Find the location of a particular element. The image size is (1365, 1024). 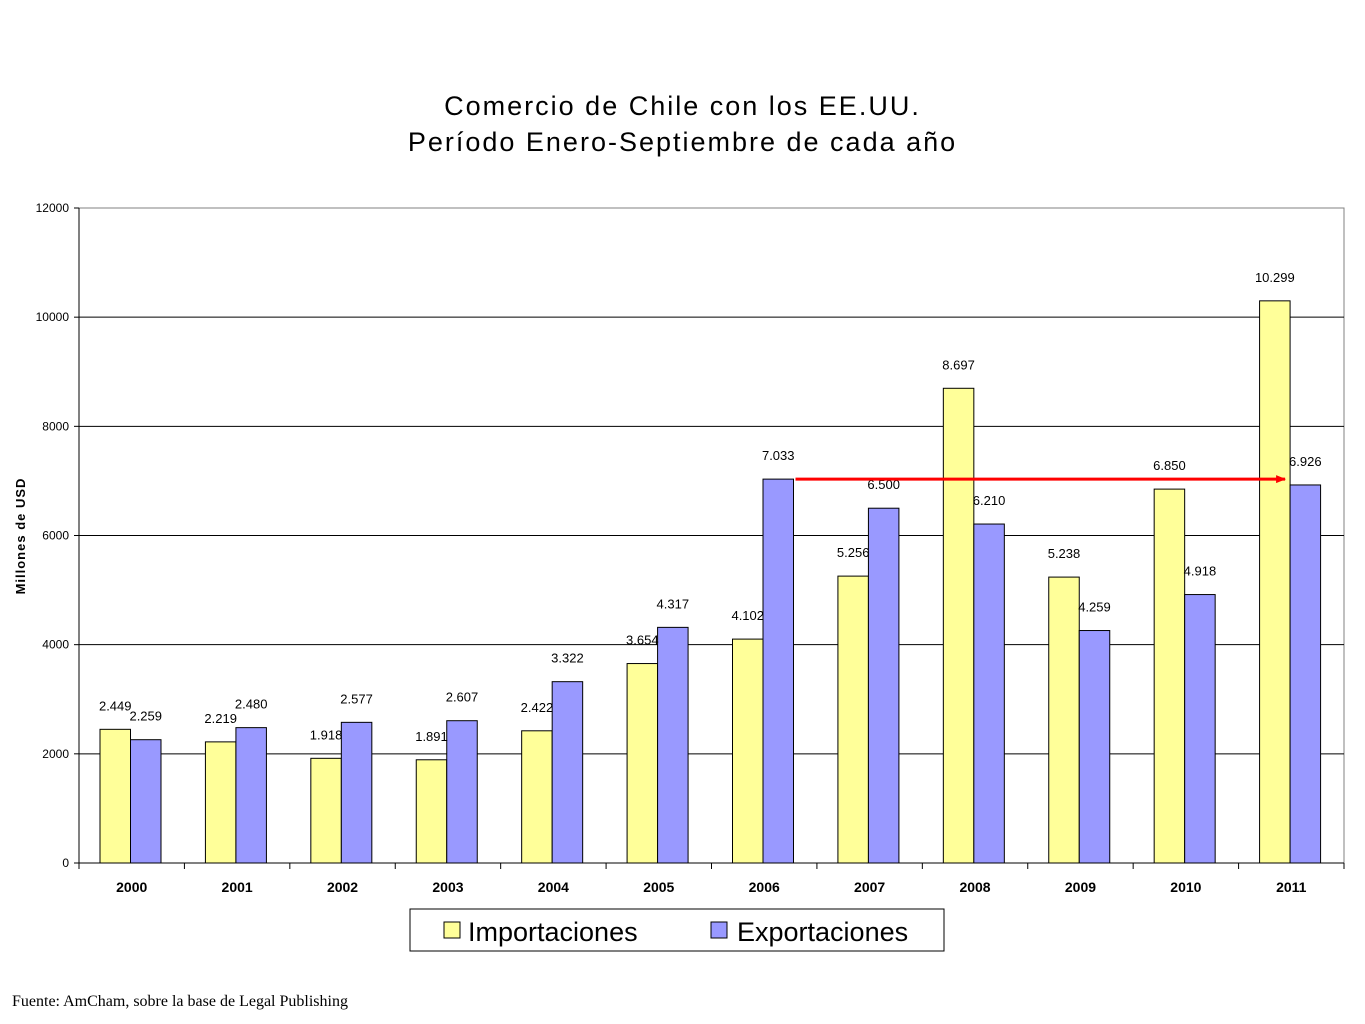

data-label-importaciones: 8.697 is located at coordinates (958, 364).